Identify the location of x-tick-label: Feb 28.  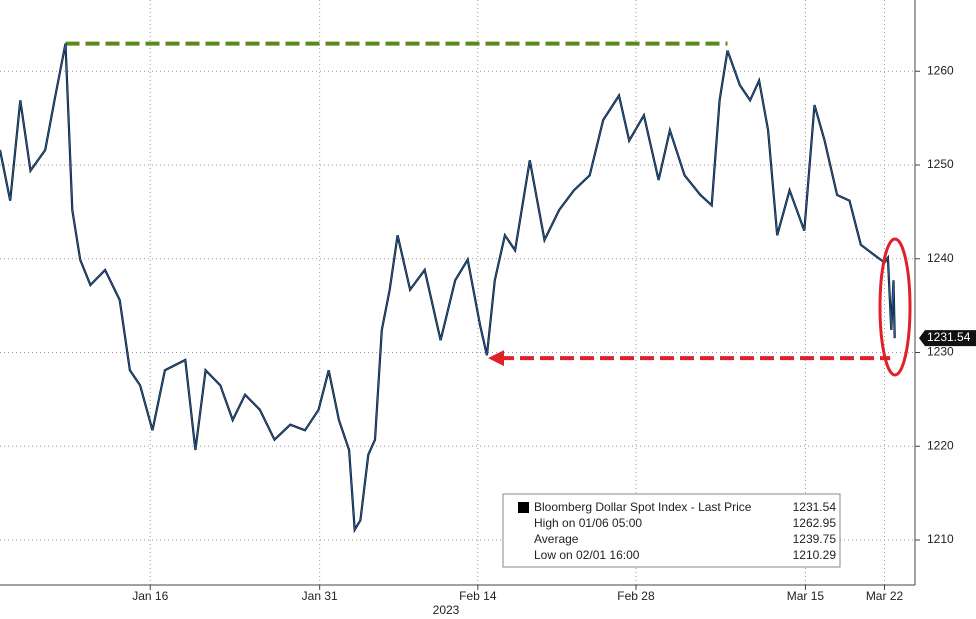
(636, 596).